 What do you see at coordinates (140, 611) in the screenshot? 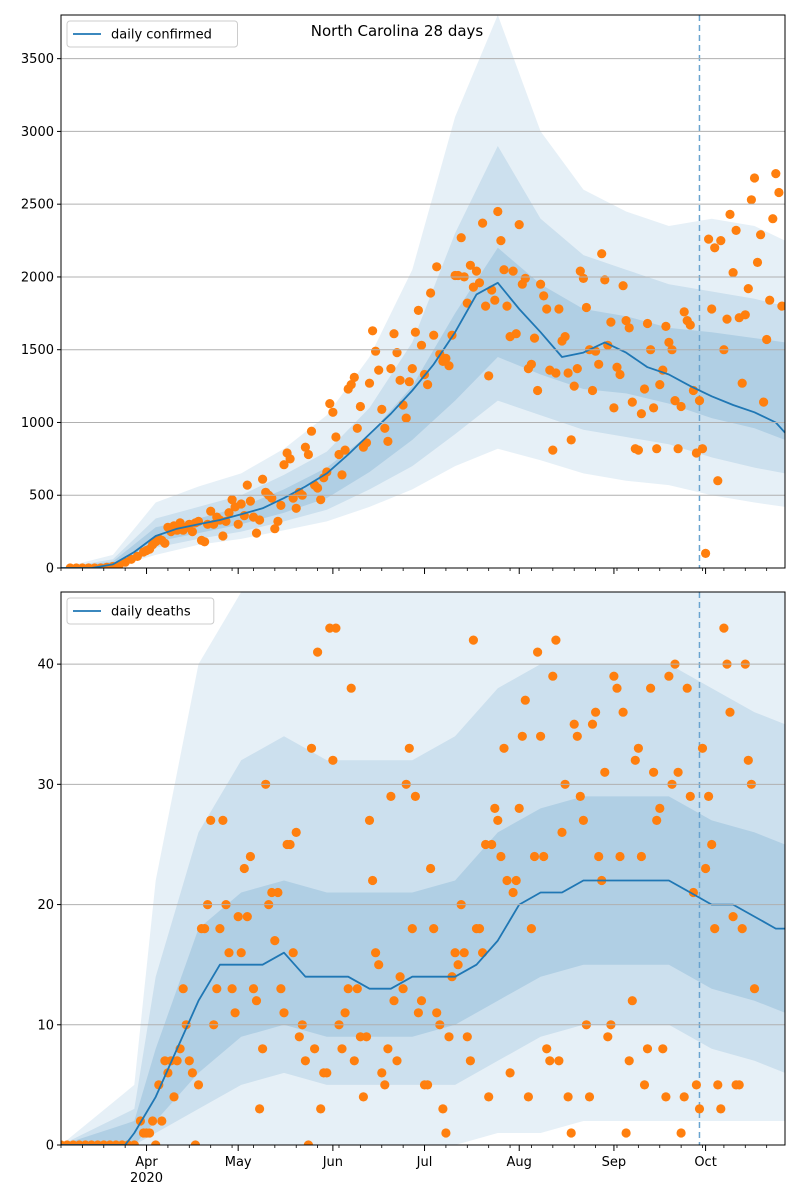
I see `deaths-legend: daily deaths` at bounding box center [140, 611].